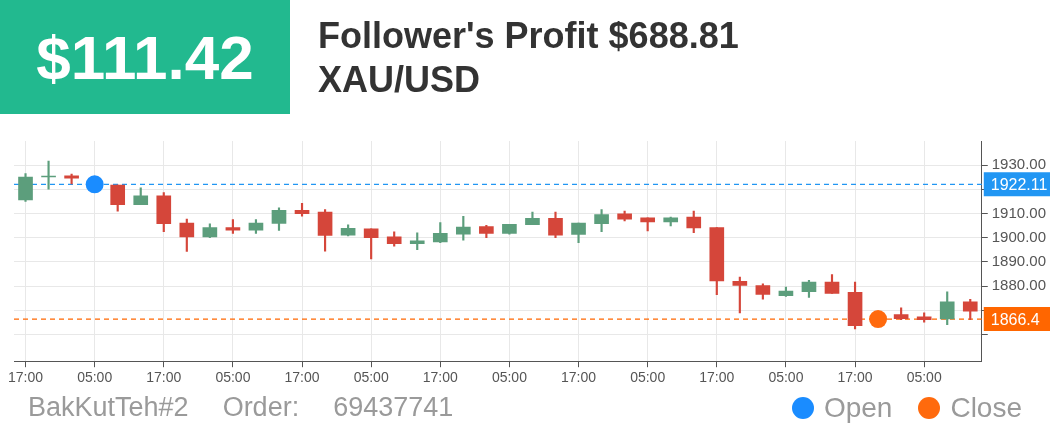 The image size is (1050, 441). Describe the element at coordinates (393, 407) in the screenshot. I see `text: 69437741` at that location.